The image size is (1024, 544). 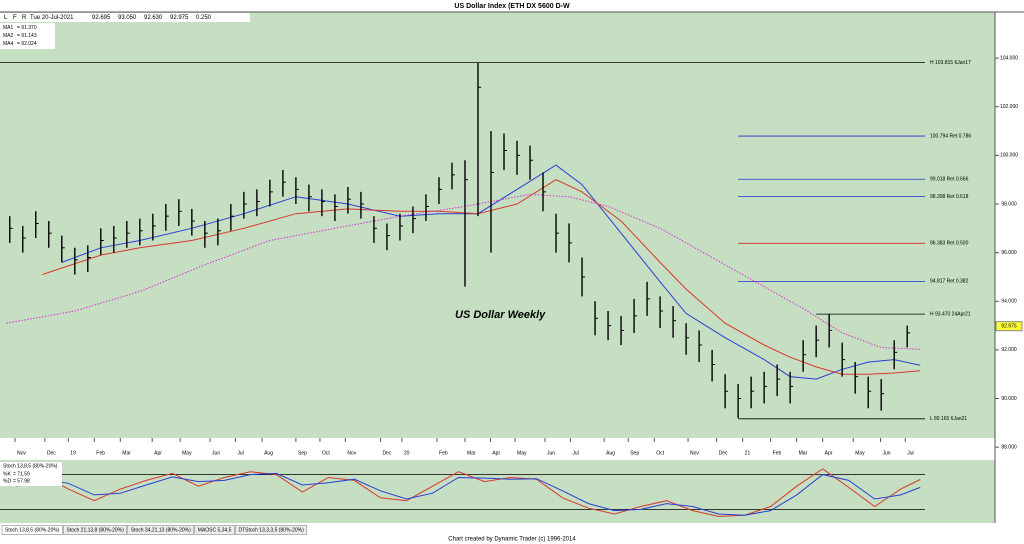 What do you see at coordinates (407, 453) in the screenshot?
I see `x-tick-label: 20` at bounding box center [407, 453].